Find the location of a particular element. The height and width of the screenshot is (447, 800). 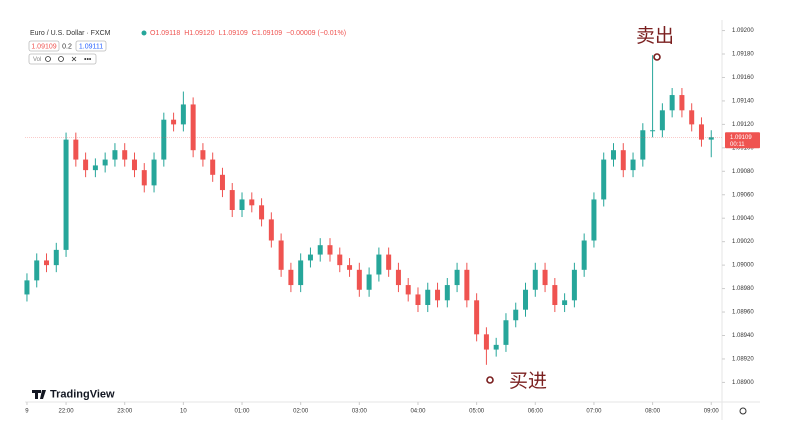

buy-annotation: 买进 is located at coordinates (528, 381).